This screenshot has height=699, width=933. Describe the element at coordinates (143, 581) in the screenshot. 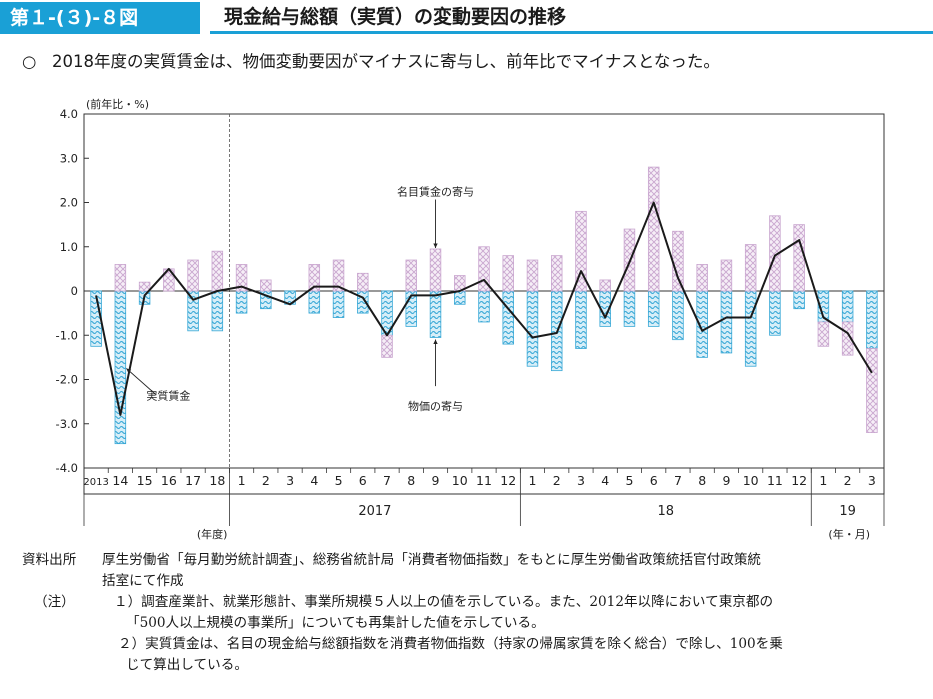

I see `source-row-cont: 括室にて作成` at that location.